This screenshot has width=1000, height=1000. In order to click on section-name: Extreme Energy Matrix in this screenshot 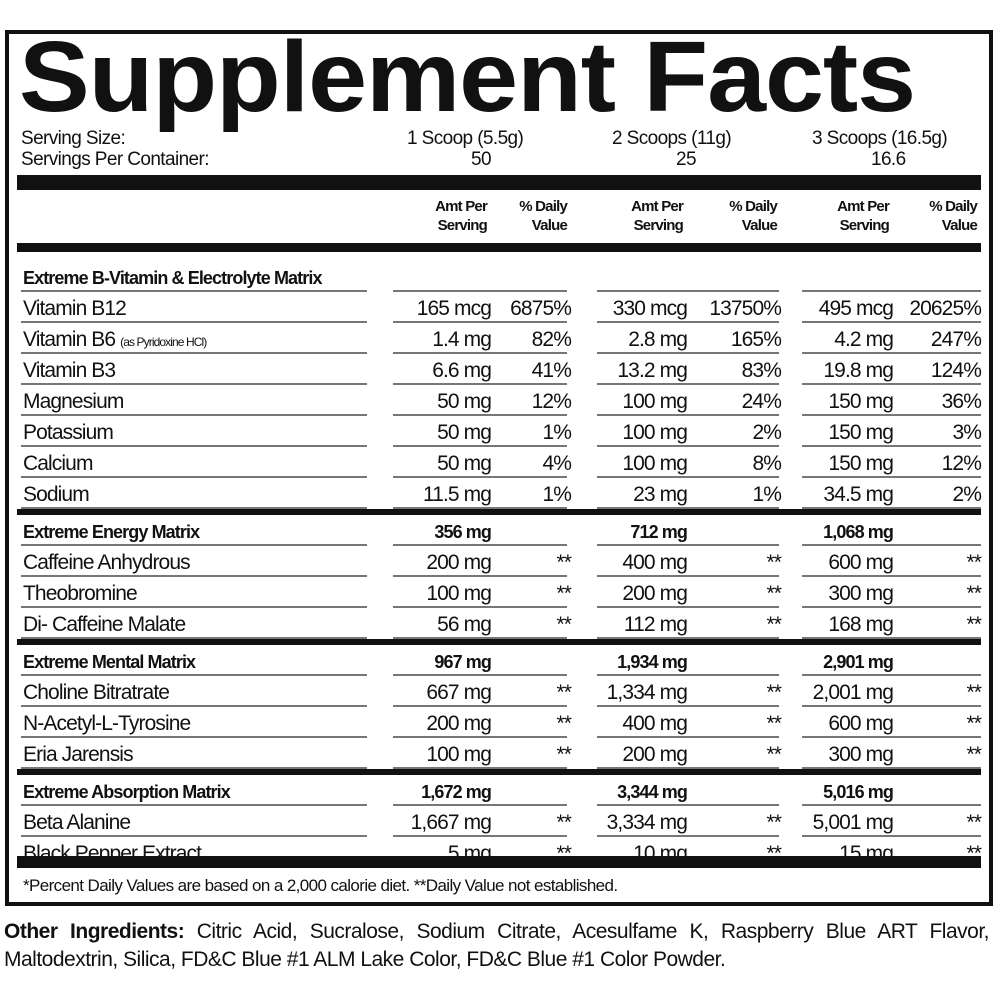, I will do `click(111, 532)`.